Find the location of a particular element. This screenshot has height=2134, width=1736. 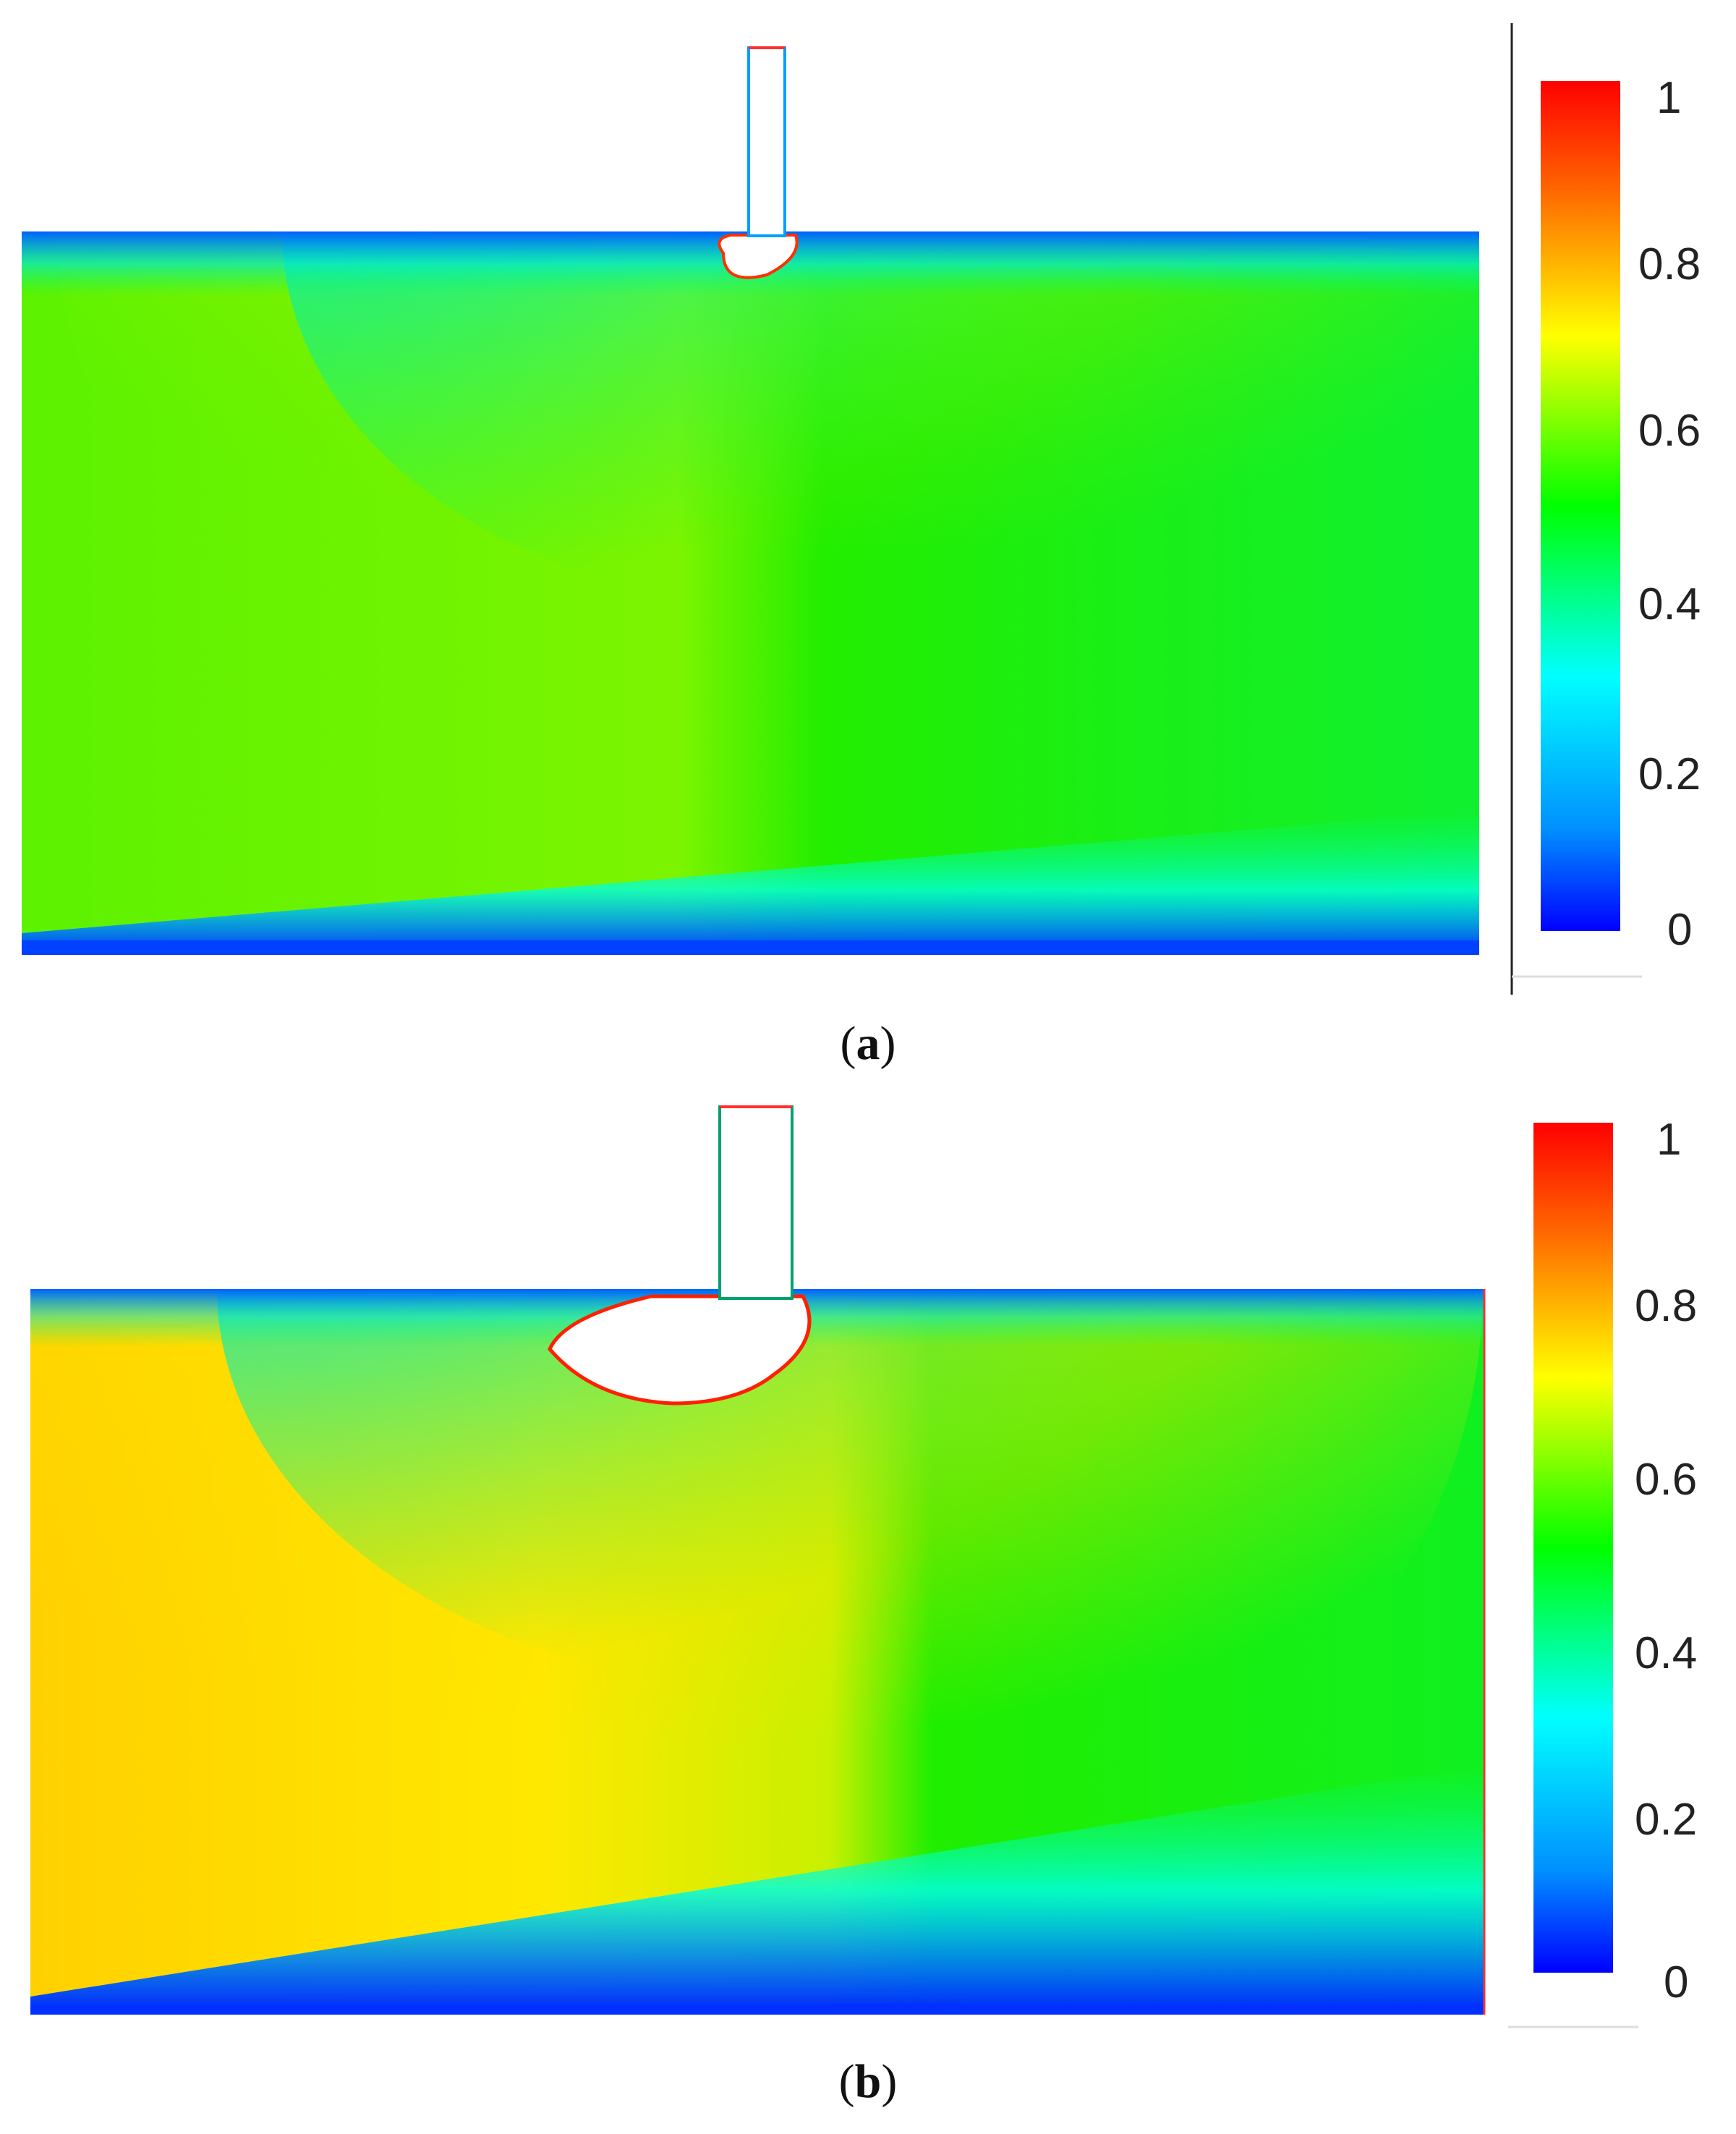

nozzle-a is located at coordinates (767, 141).